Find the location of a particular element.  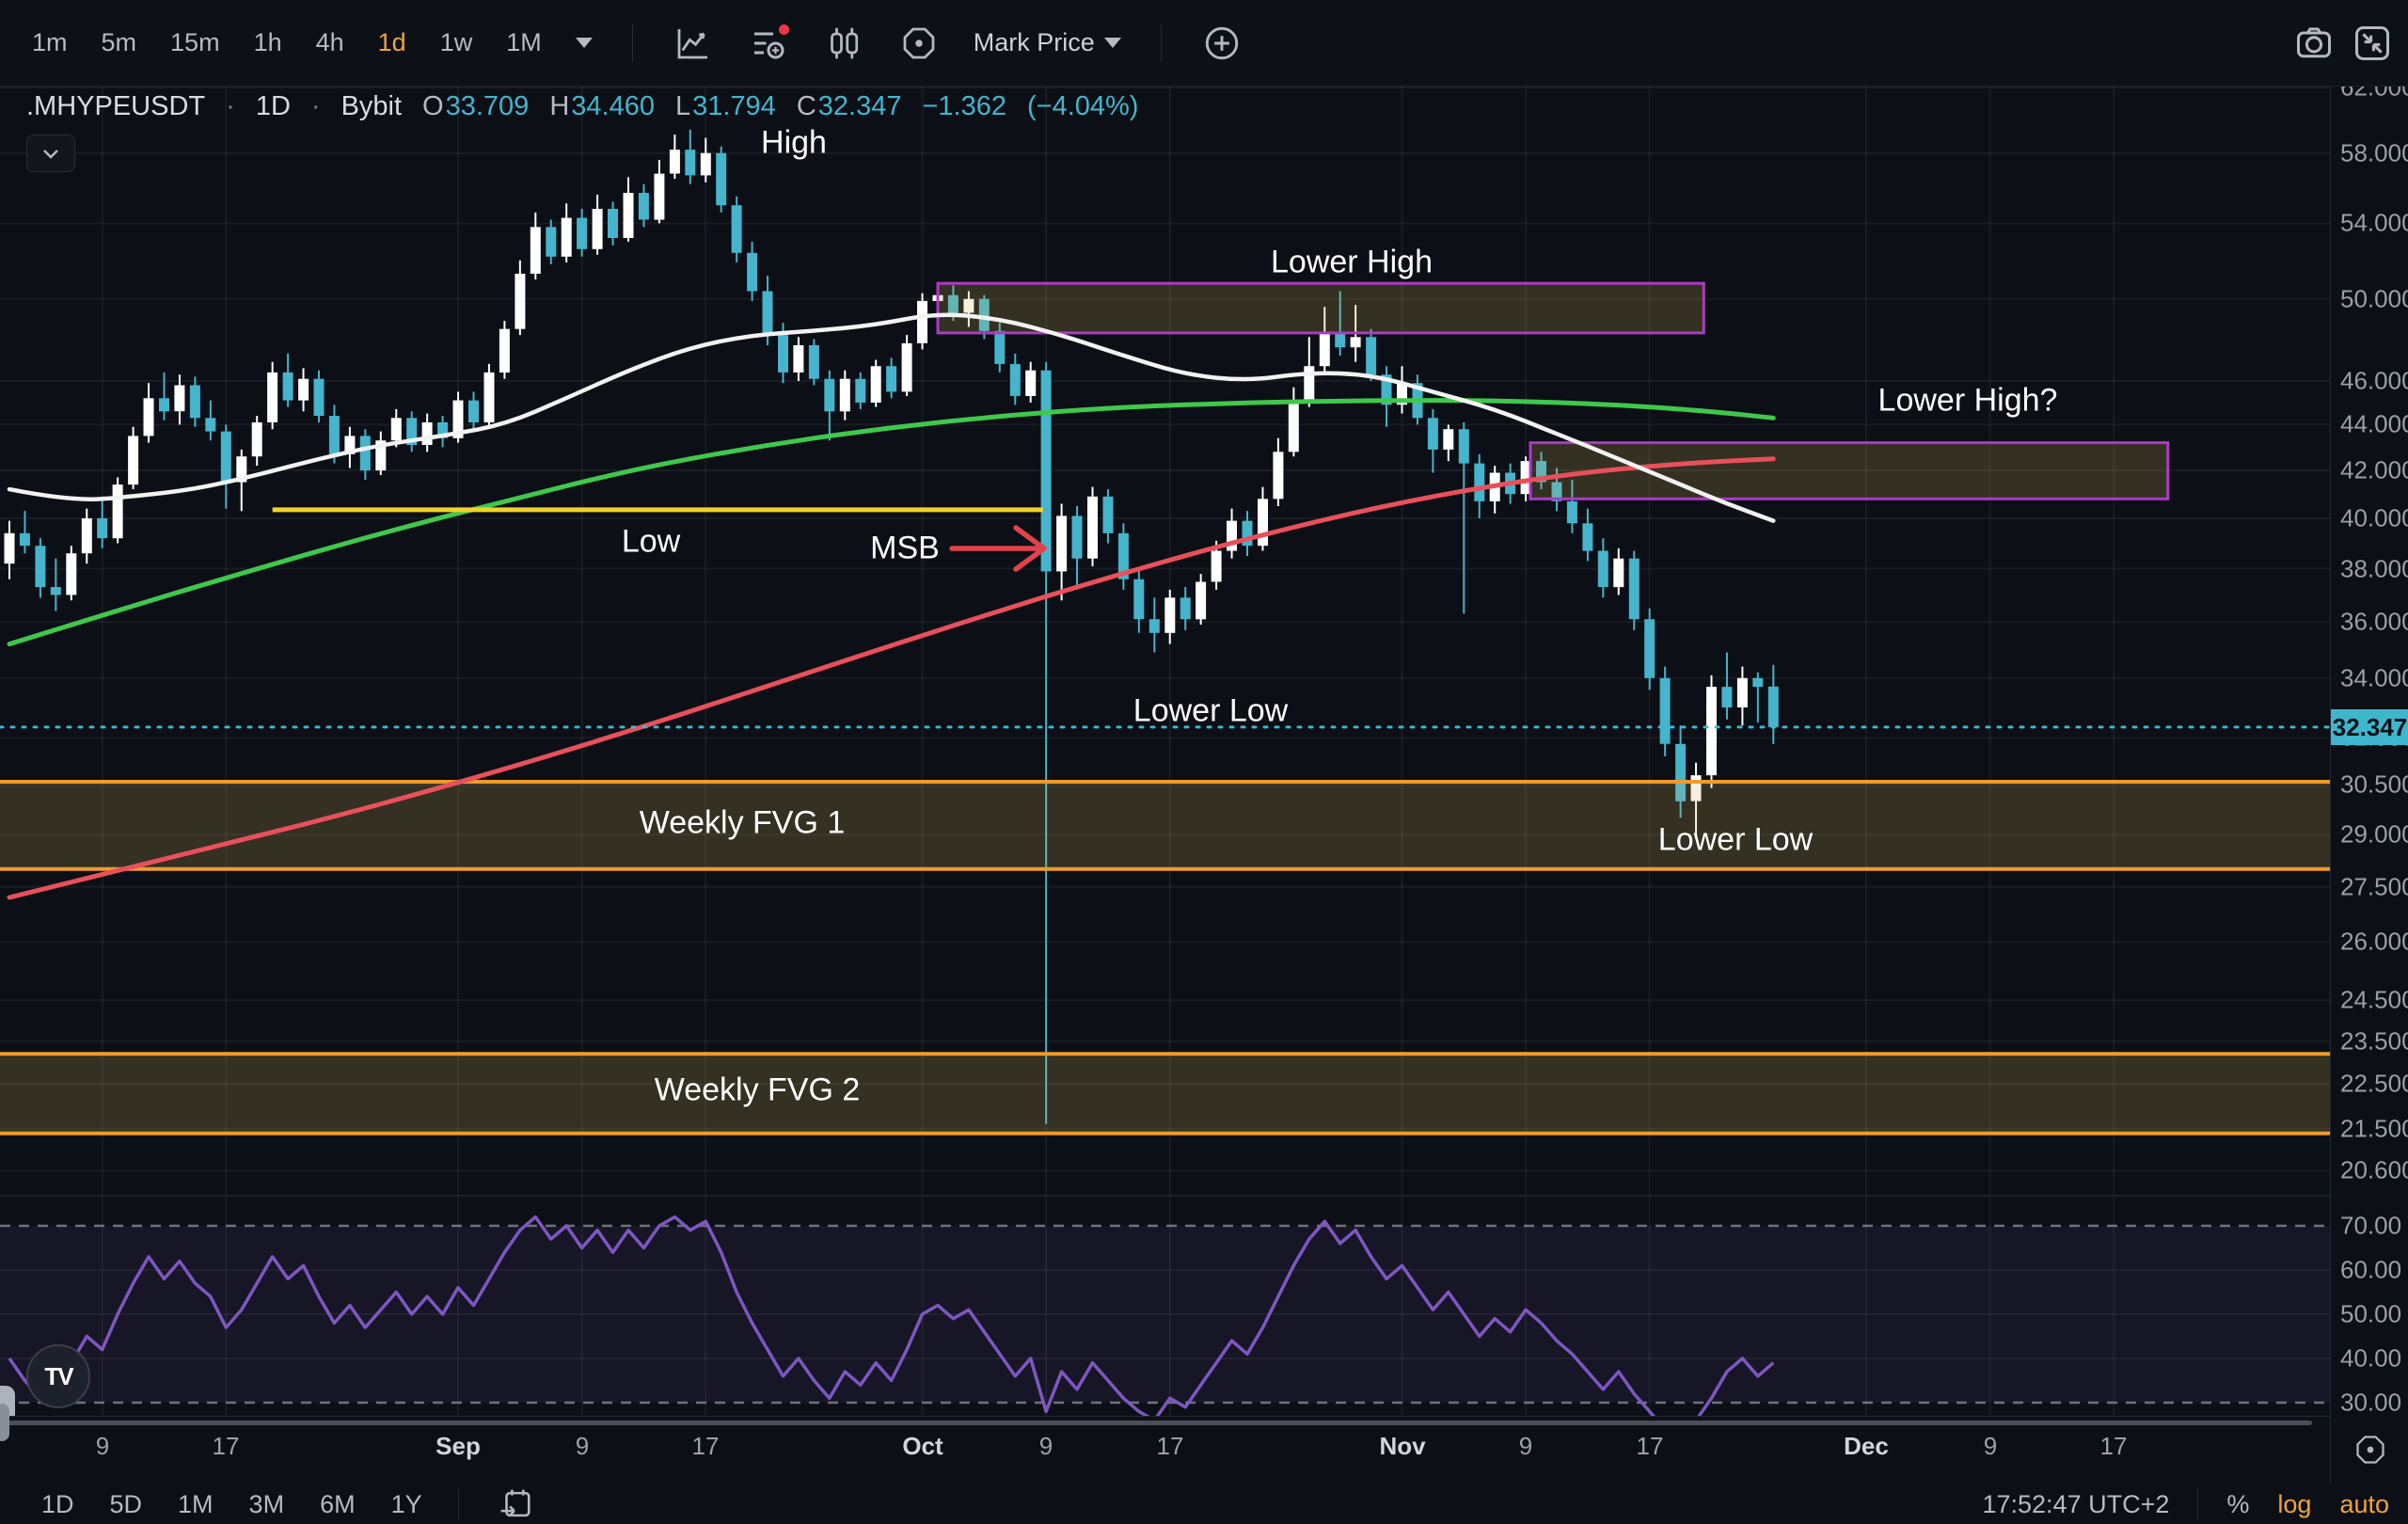

log-scale-button: log is located at coordinates (2295, 1503).